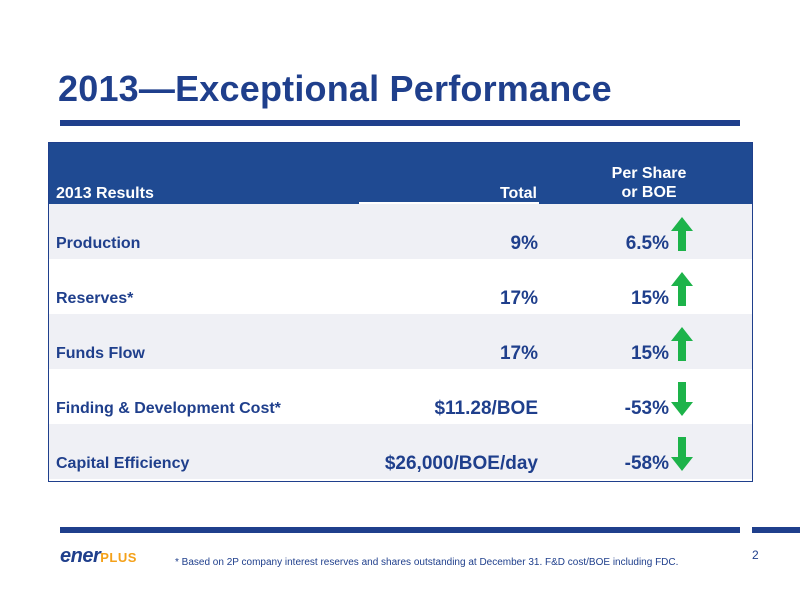  What do you see at coordinates (95, 298) in the screenshot?
I see `row-label: Reserves*` at bounding box center [95, 298].